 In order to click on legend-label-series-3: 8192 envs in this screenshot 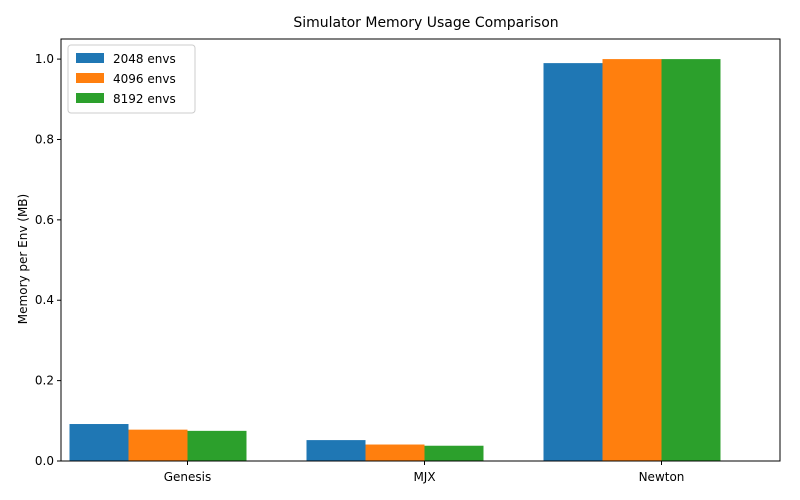, I will do `click(144, 99)`.